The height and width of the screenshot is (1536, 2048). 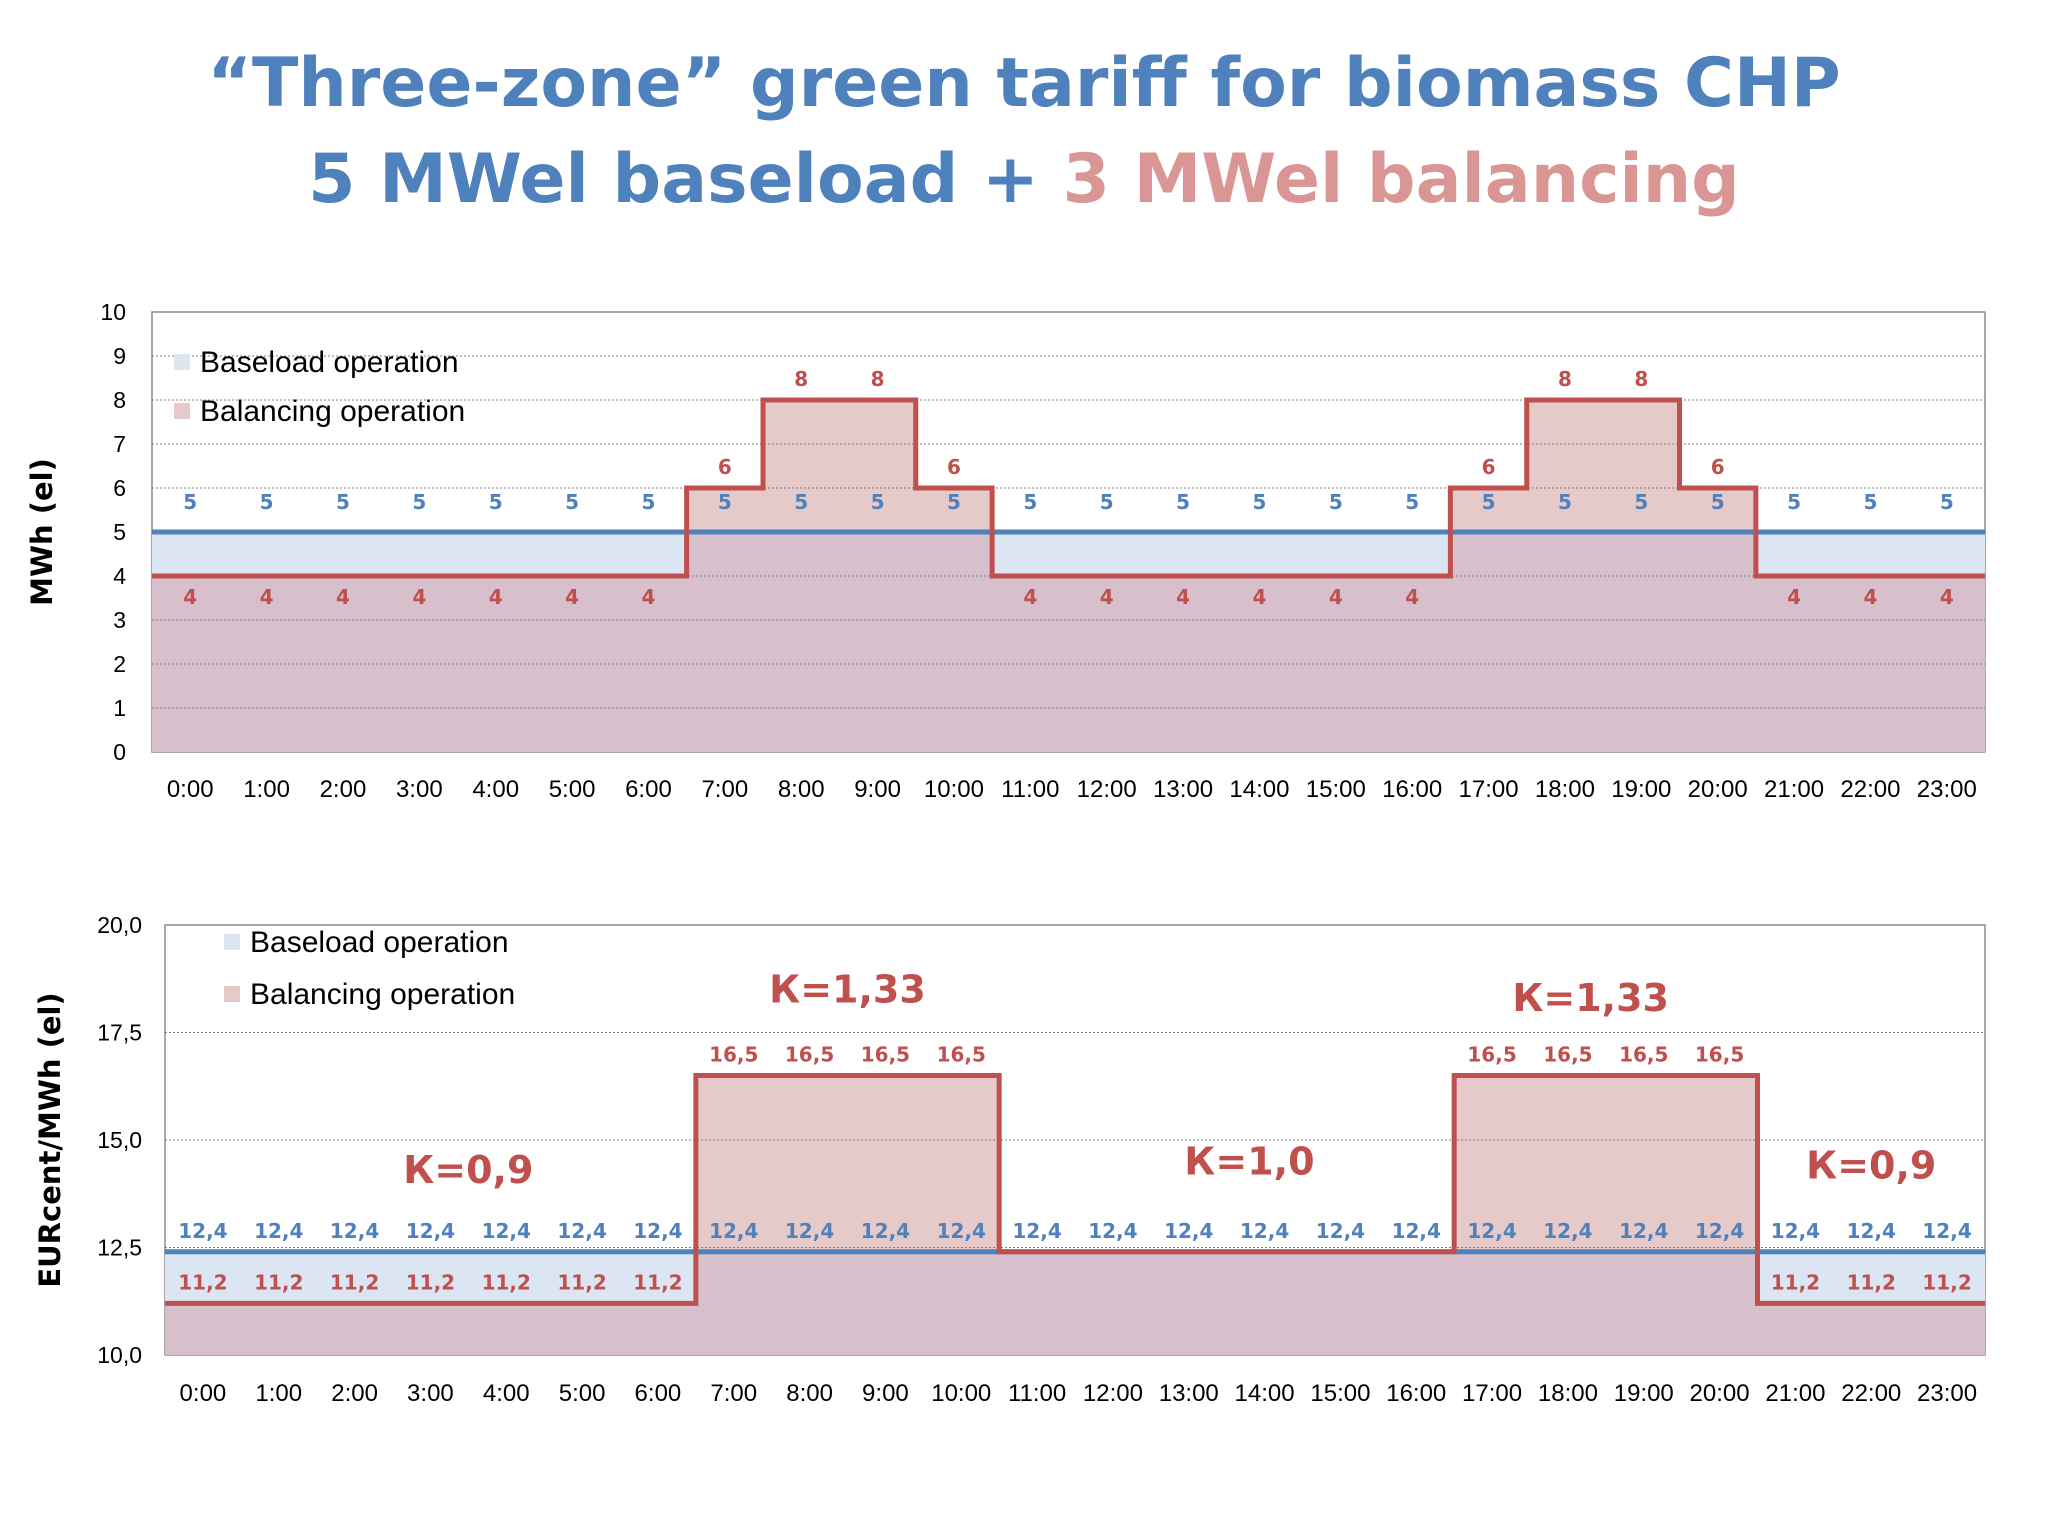 I want to click on mwh-x-tick-label: 7:00, so click(x=724, y=789).